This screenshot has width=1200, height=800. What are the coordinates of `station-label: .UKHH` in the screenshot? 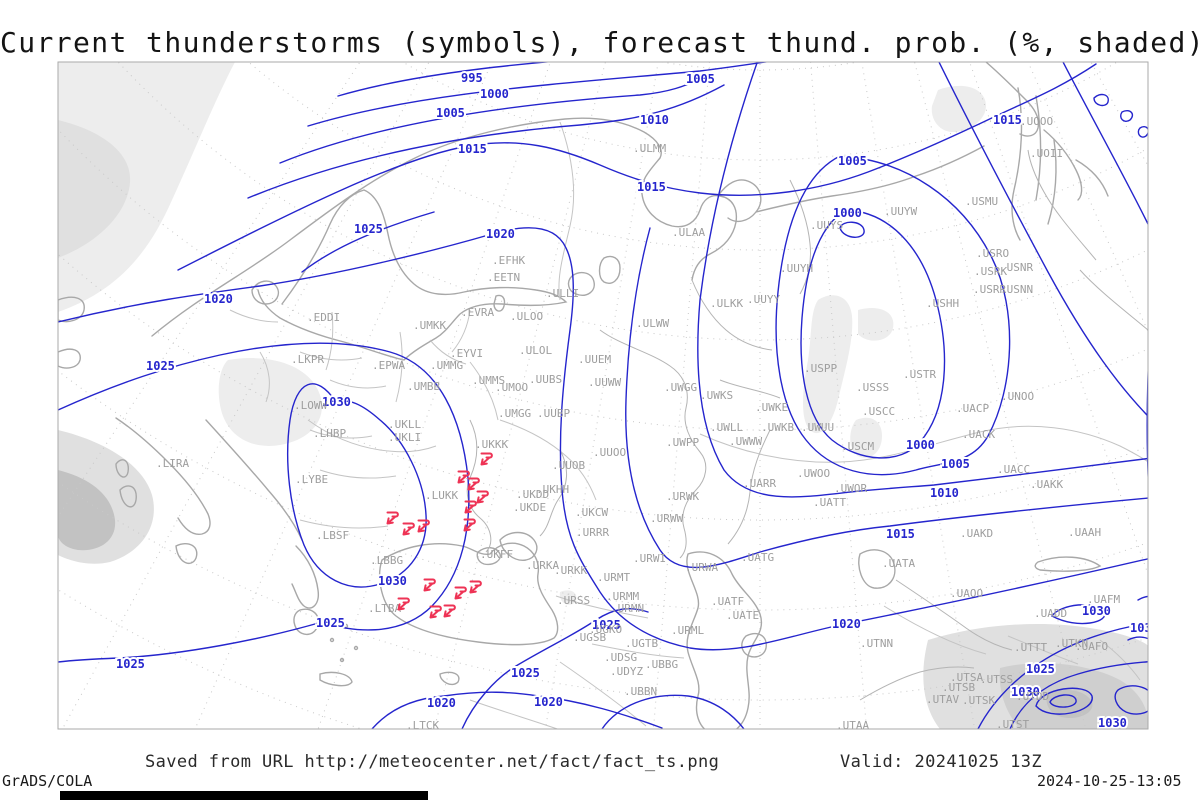 It's located at (552, 489).